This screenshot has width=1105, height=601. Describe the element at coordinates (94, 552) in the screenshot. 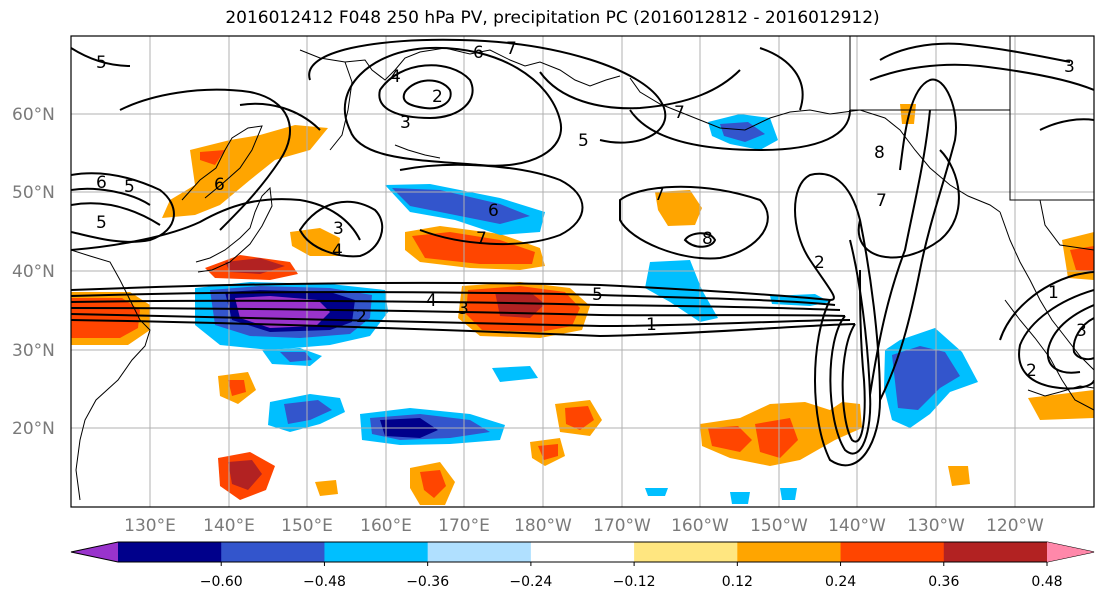

I see `colorbar-extend-low` at that location.